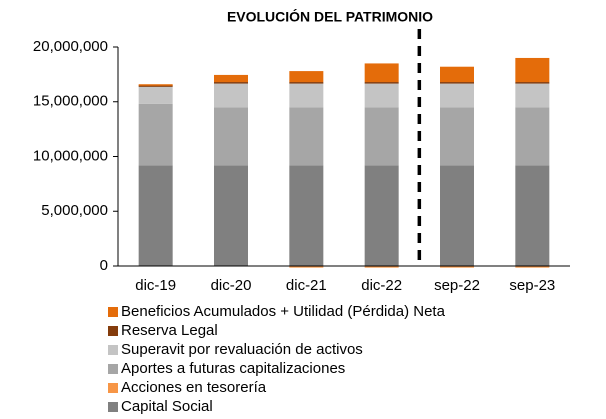  Describe the element at coordinates (74, 210) in the screenshot. I see `y-tick-label: 5,000,000` at that location.